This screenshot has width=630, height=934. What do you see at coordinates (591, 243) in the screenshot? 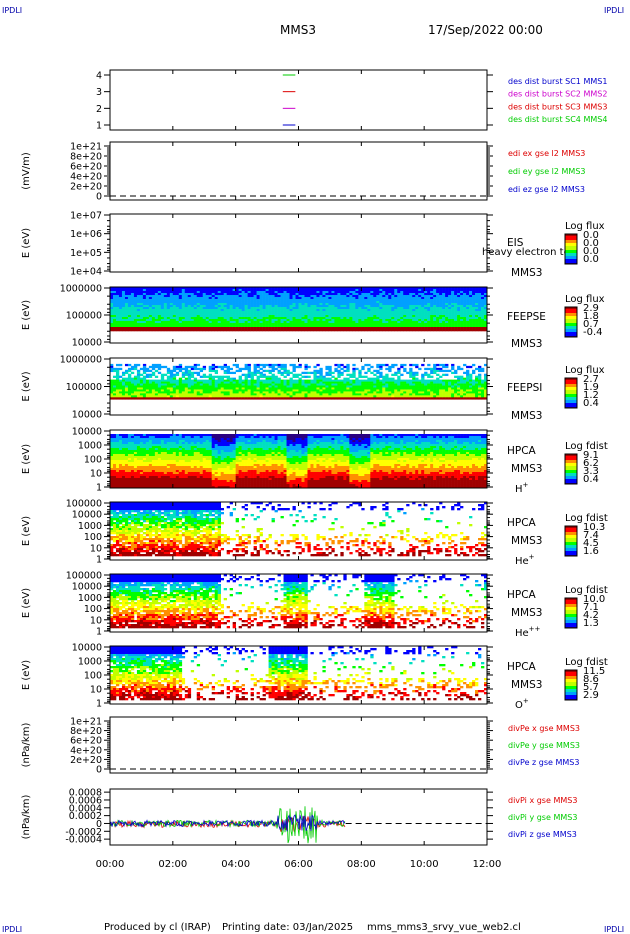
I see `colorbar-tick-label: 0.0` at bounding box center [591, 243].